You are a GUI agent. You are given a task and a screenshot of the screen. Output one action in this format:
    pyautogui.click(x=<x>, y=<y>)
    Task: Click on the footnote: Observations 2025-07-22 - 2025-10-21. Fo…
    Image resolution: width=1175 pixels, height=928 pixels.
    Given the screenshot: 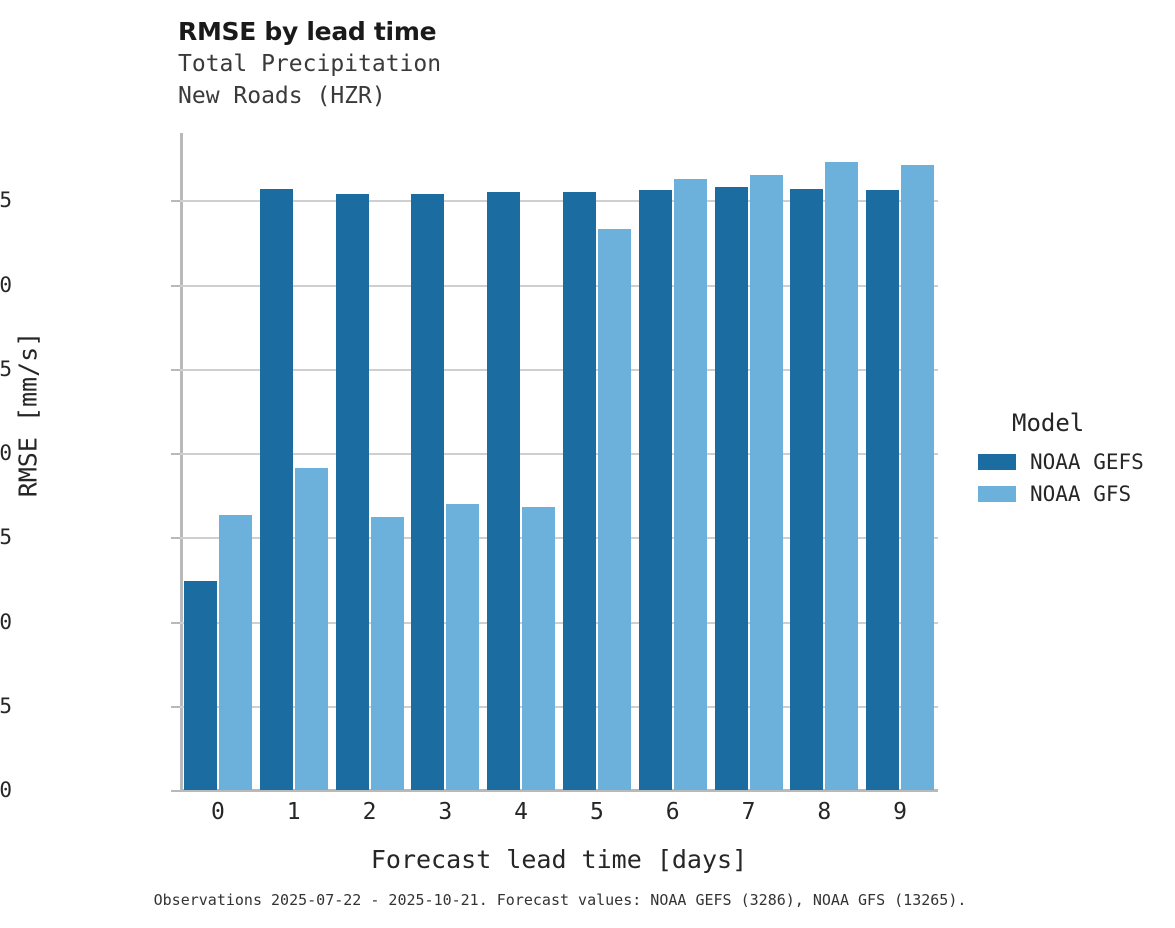 What is the action you would take?
    pyautogui.click(x=560, y=900)
    